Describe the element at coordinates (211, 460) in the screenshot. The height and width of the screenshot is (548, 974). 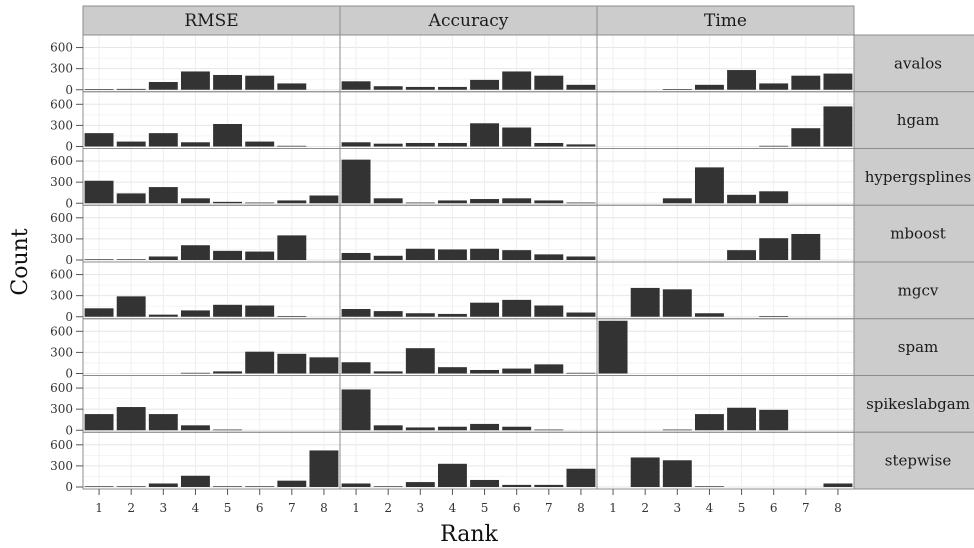
I see `panel-stepwise-rmse` at that location.